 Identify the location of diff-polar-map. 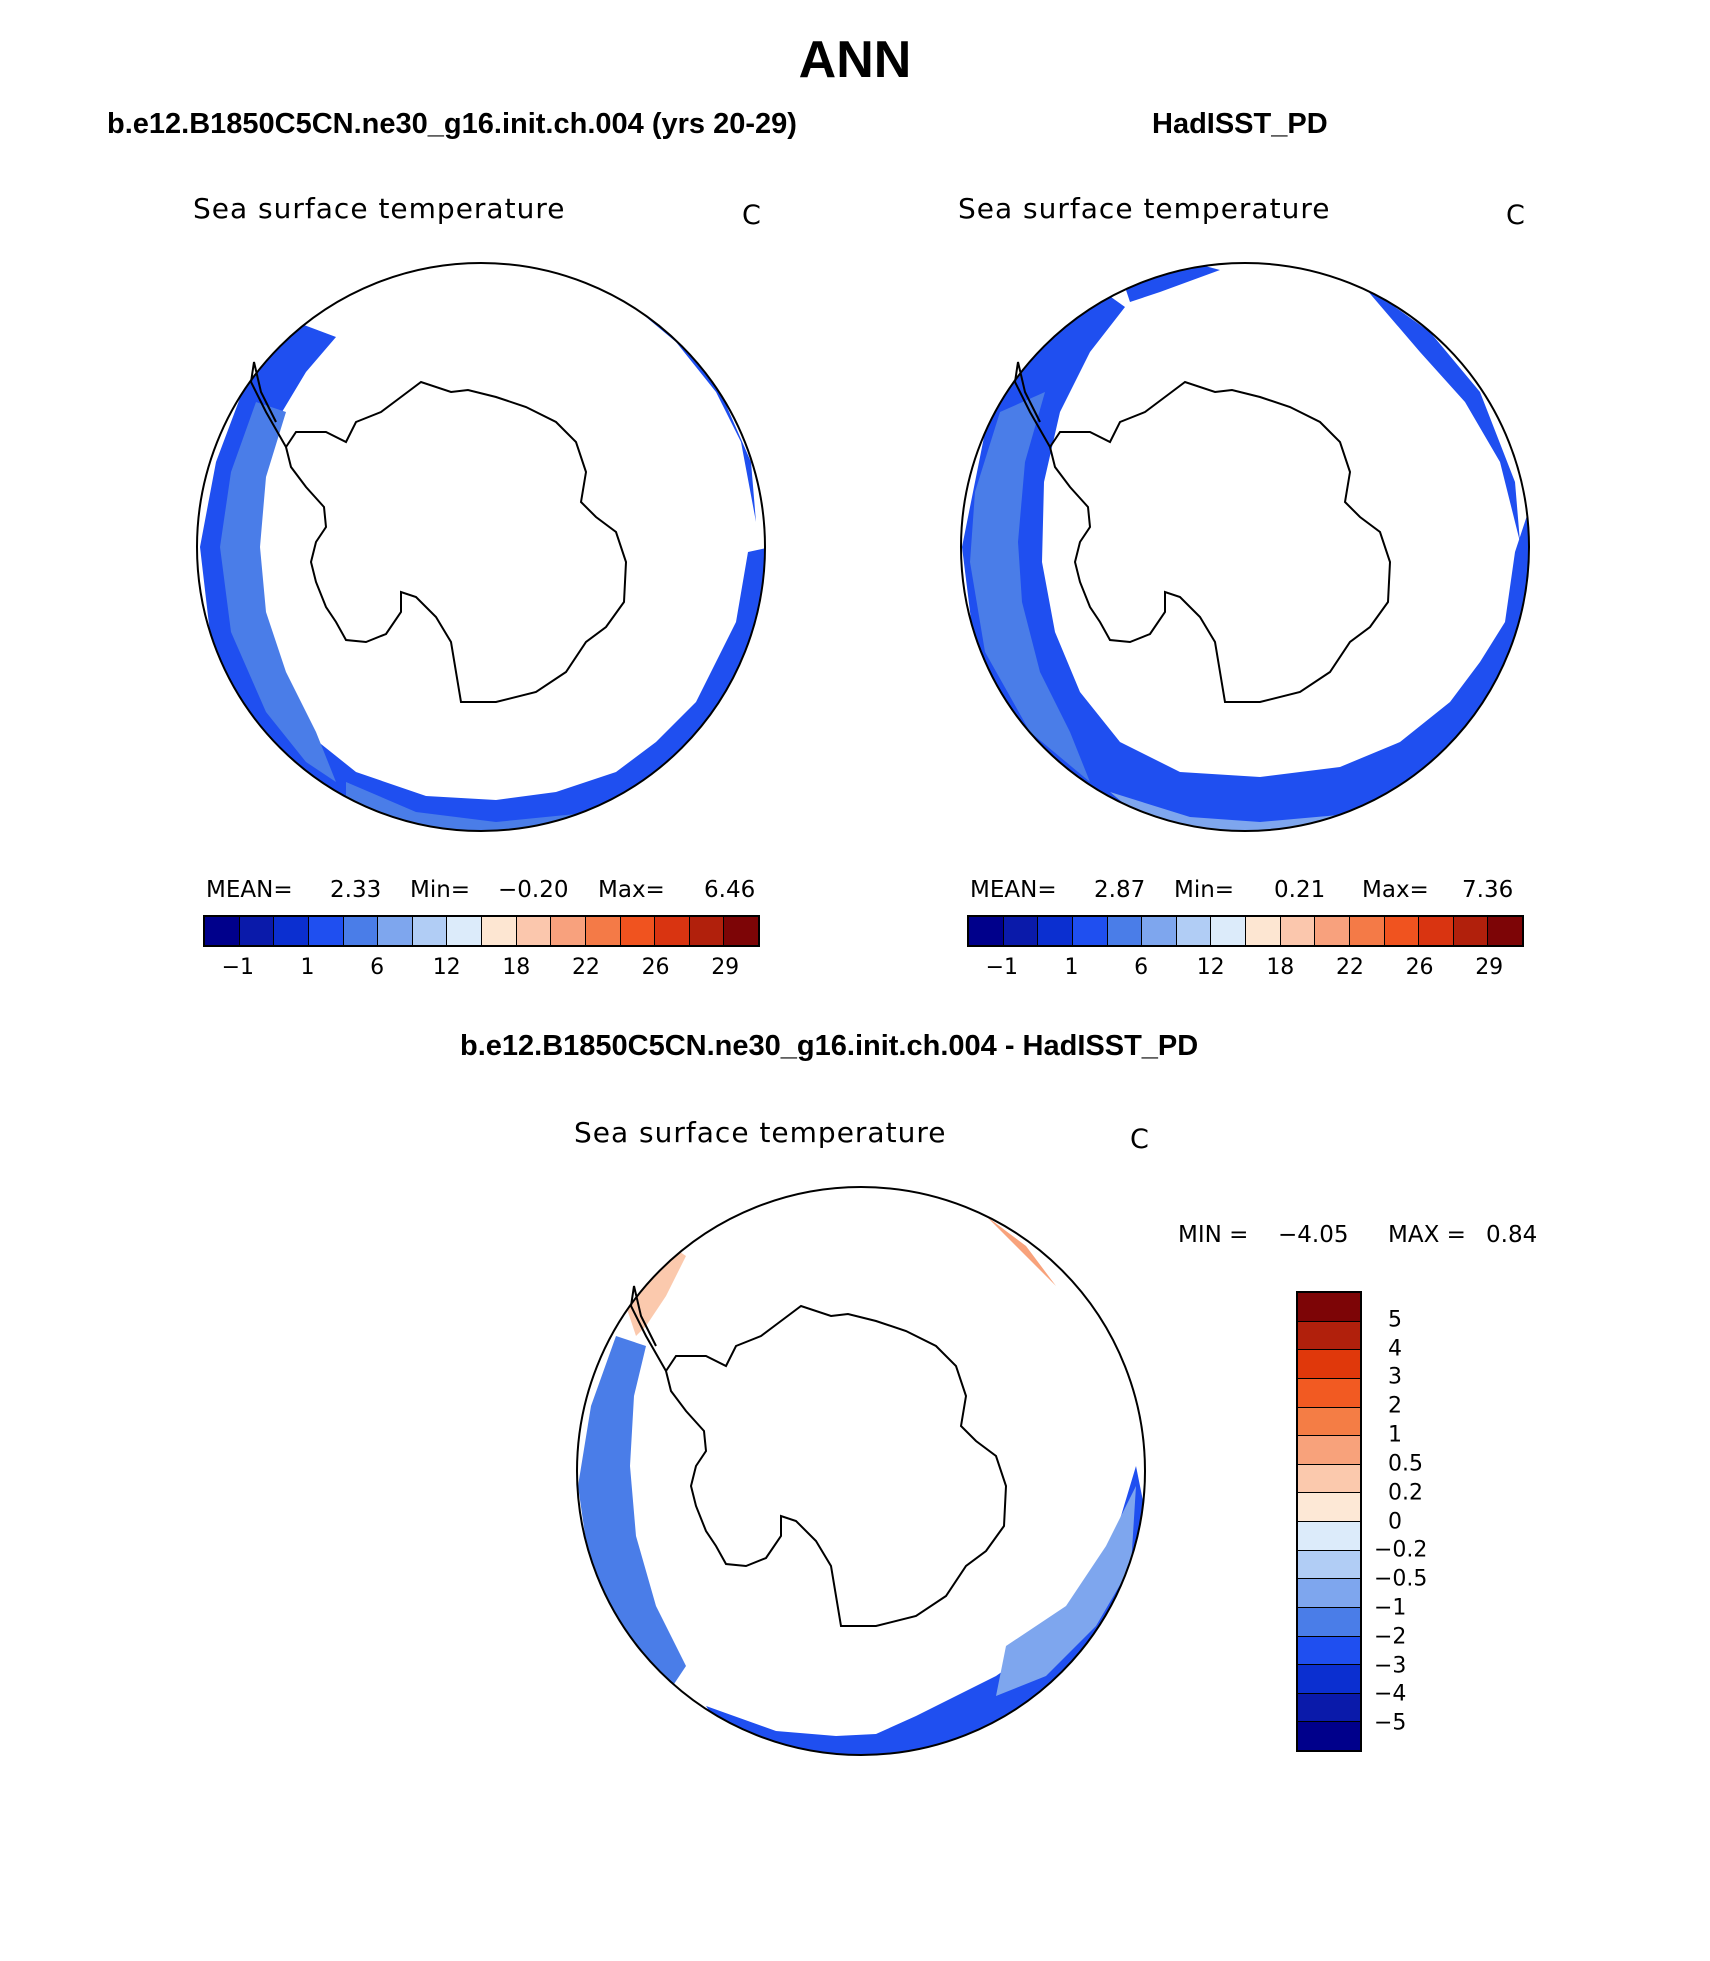
(861, 1471).